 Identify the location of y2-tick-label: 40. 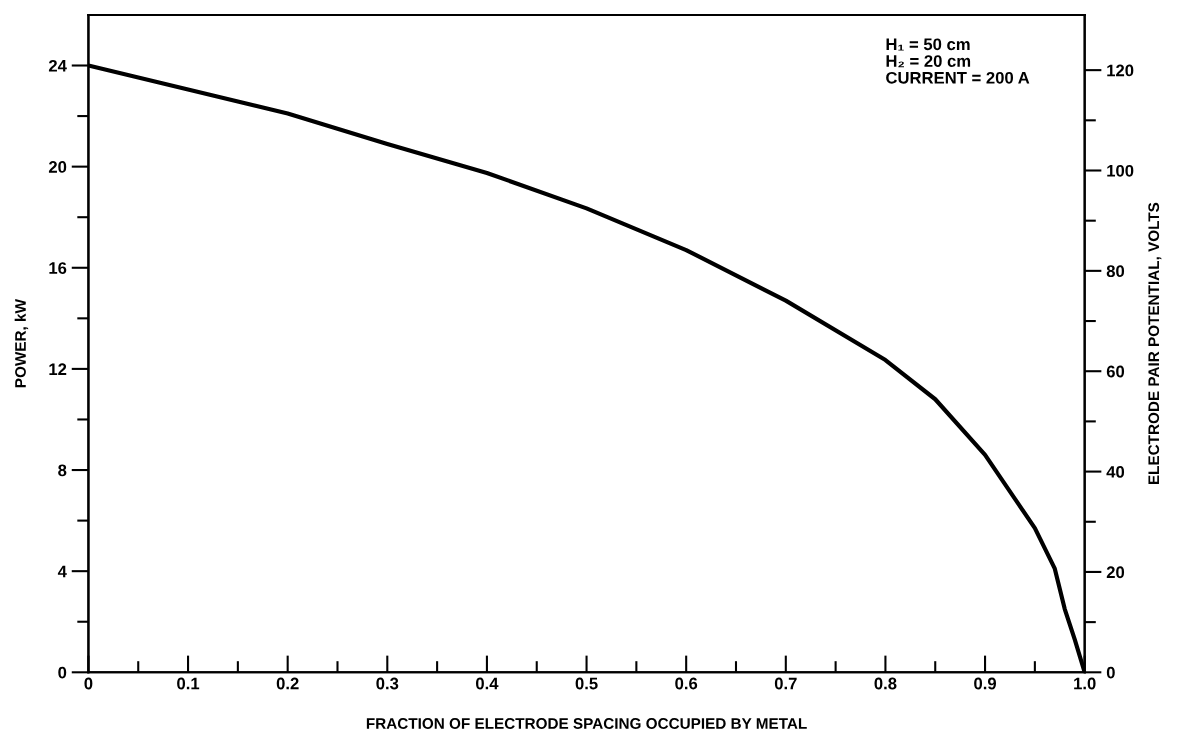
(1115, 471).